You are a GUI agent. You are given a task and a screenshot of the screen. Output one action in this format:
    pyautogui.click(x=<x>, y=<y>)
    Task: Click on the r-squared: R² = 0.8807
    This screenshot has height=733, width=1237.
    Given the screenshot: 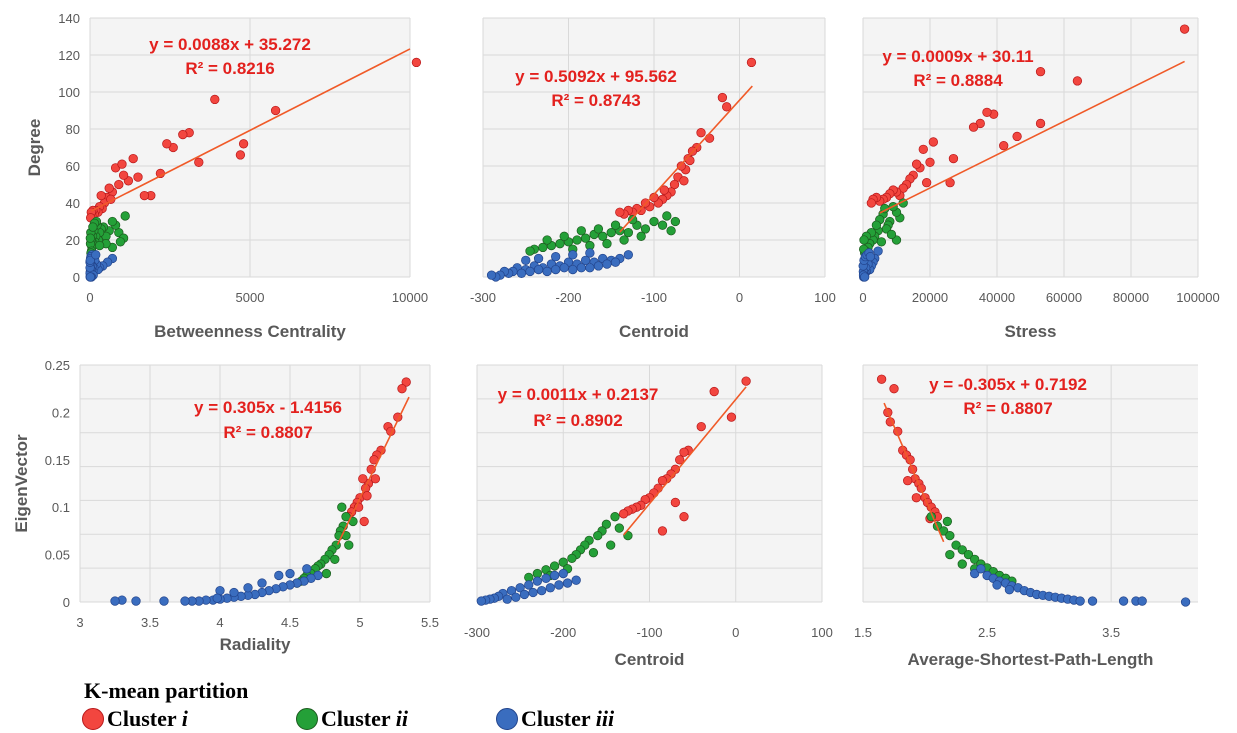 What is the action you would take?
    pyautogui.click(x=267, y=432)
    